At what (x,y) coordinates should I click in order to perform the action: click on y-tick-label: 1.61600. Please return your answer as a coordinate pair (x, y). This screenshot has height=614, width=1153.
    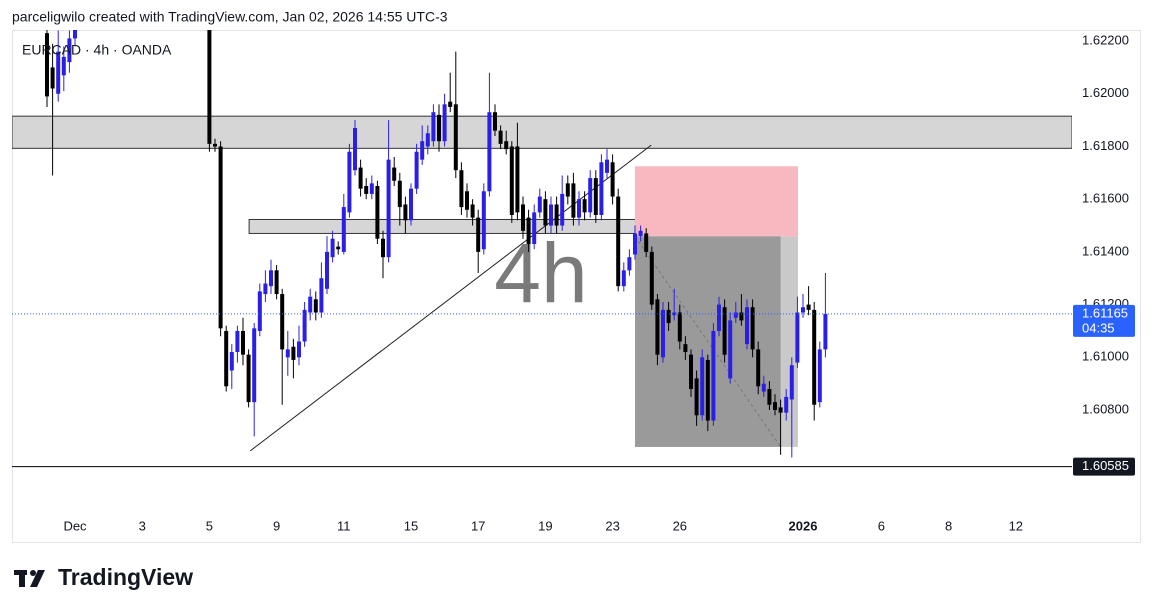
    Looking at the image, I should click on (1105, 198).